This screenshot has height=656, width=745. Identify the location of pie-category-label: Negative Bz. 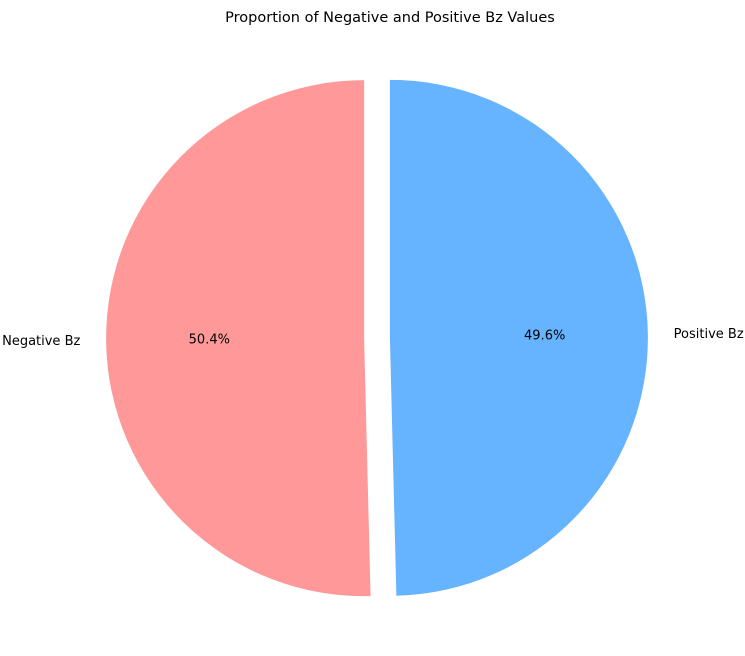
(41, 341).